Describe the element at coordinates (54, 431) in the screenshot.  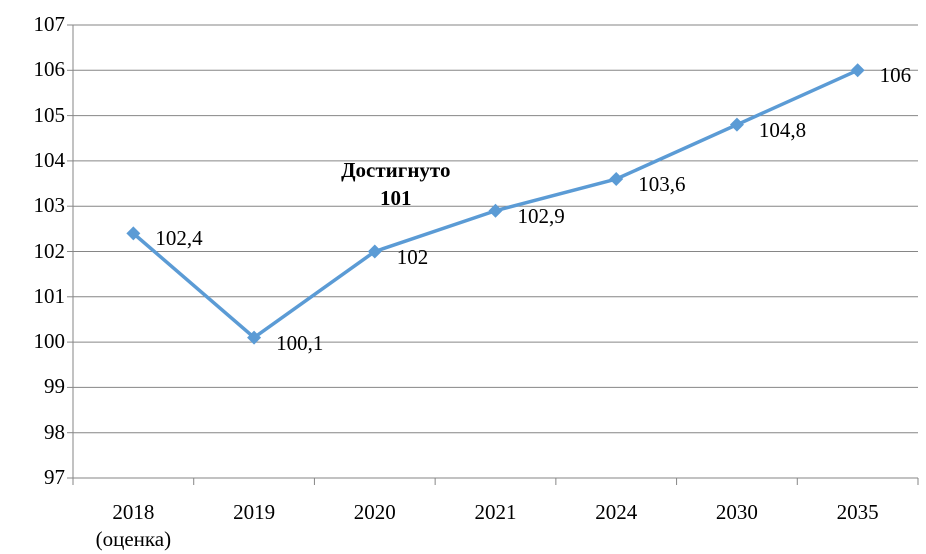
I see `y-tick-label: 98` at that location.